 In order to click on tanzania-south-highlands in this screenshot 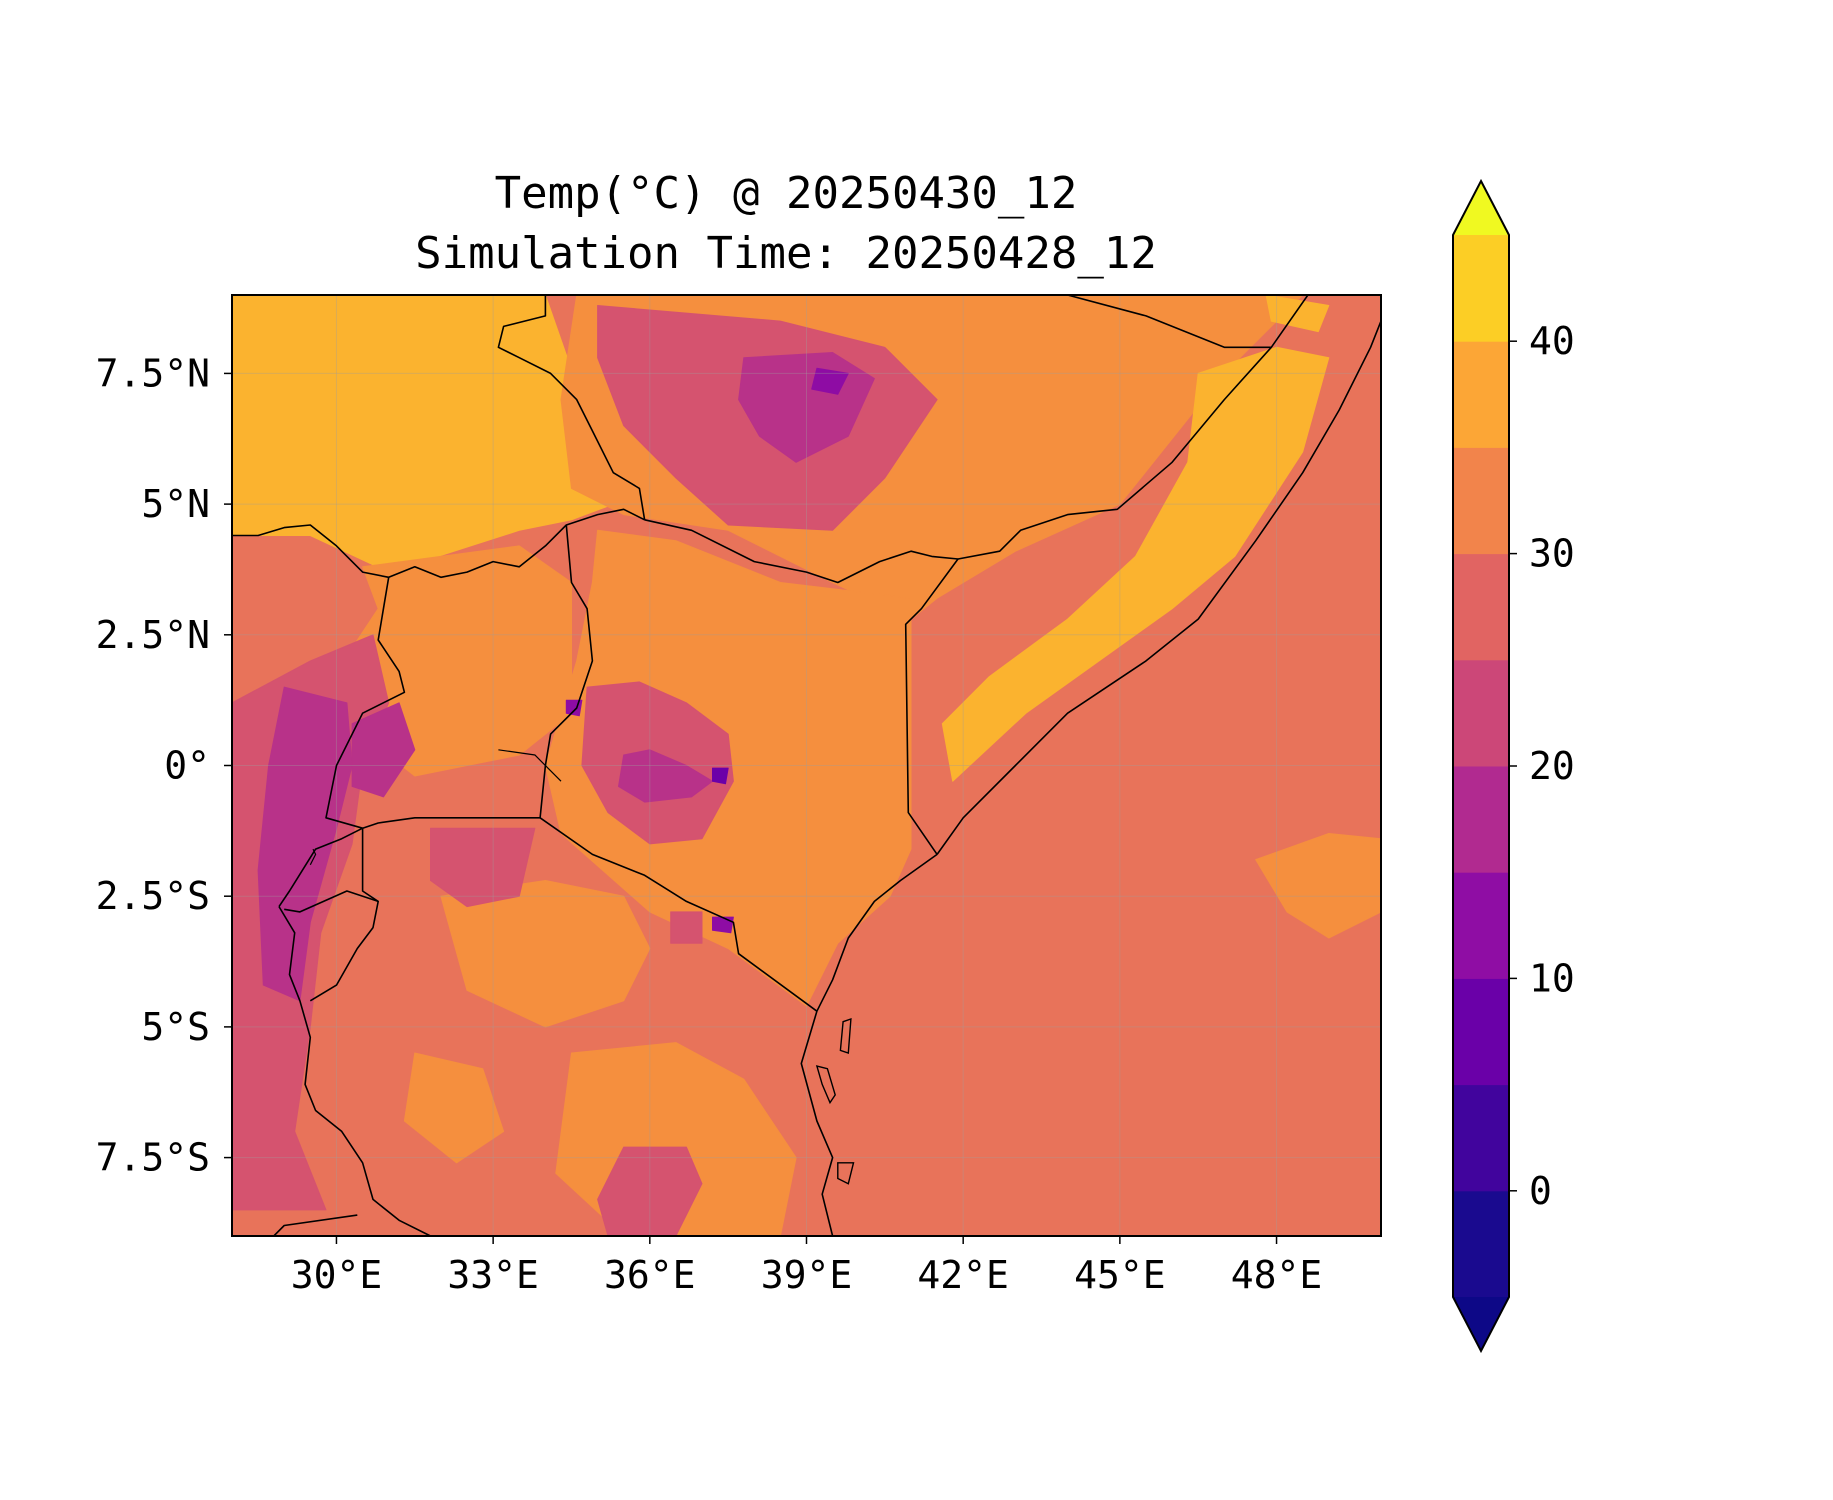, I will do `click(650, 1191)`.